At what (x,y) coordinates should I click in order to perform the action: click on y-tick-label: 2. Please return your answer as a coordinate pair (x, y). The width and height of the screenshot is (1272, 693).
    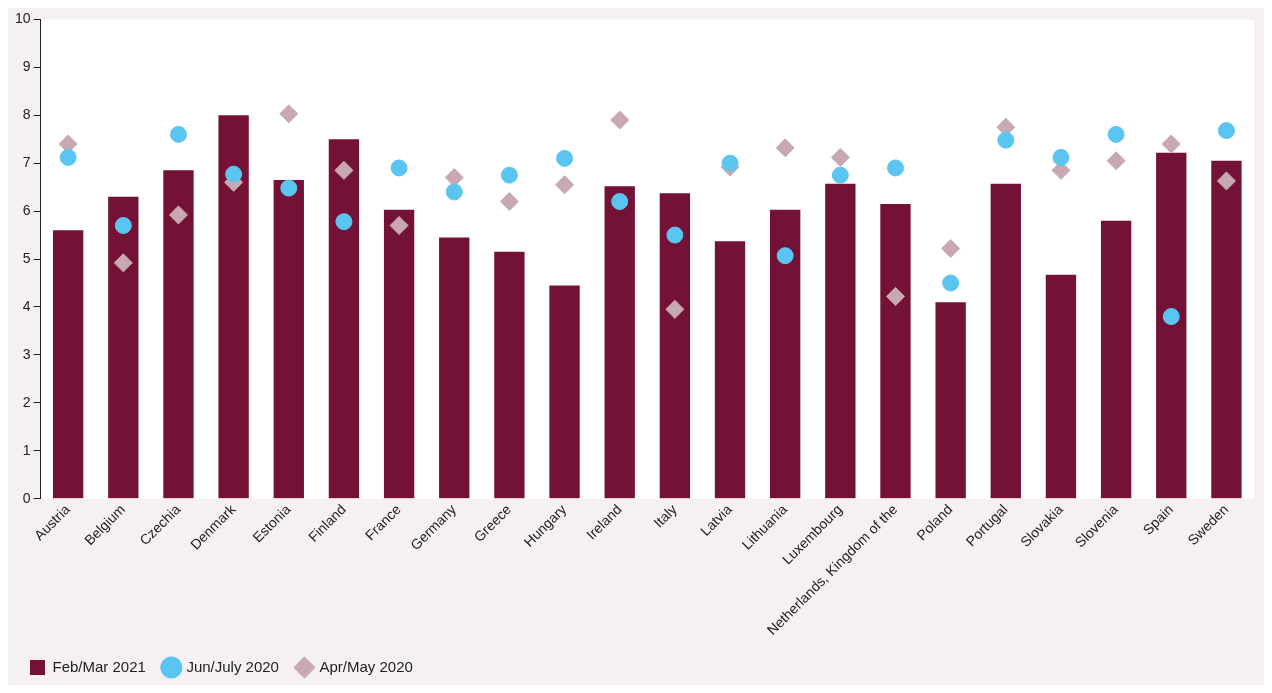
    Looking at the image, I should click on (26, 401).